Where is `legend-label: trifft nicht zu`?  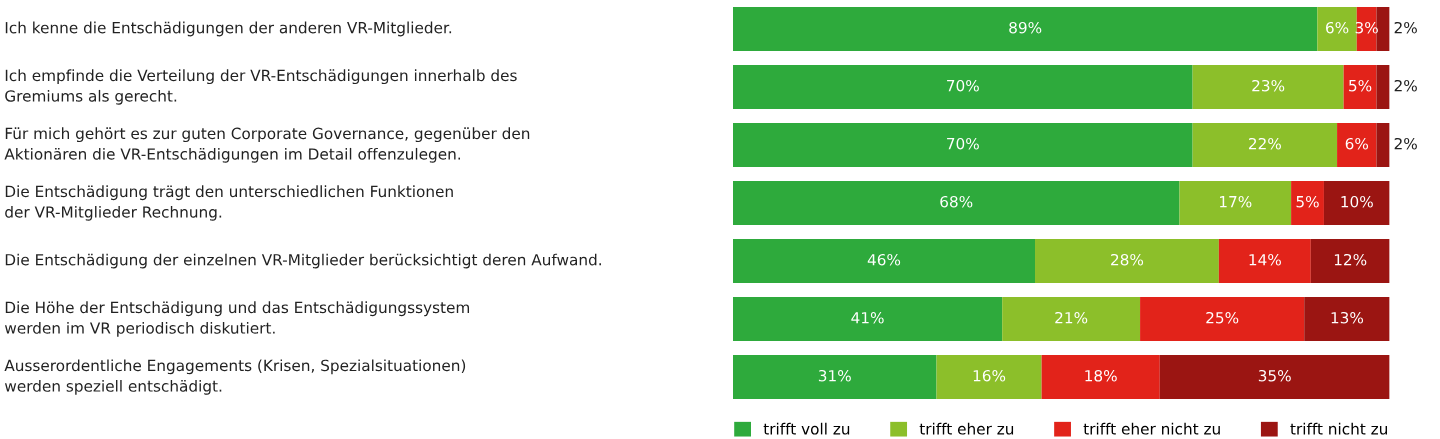
legend-label: trifft nicht zu is located at coordinates (1338, 428).